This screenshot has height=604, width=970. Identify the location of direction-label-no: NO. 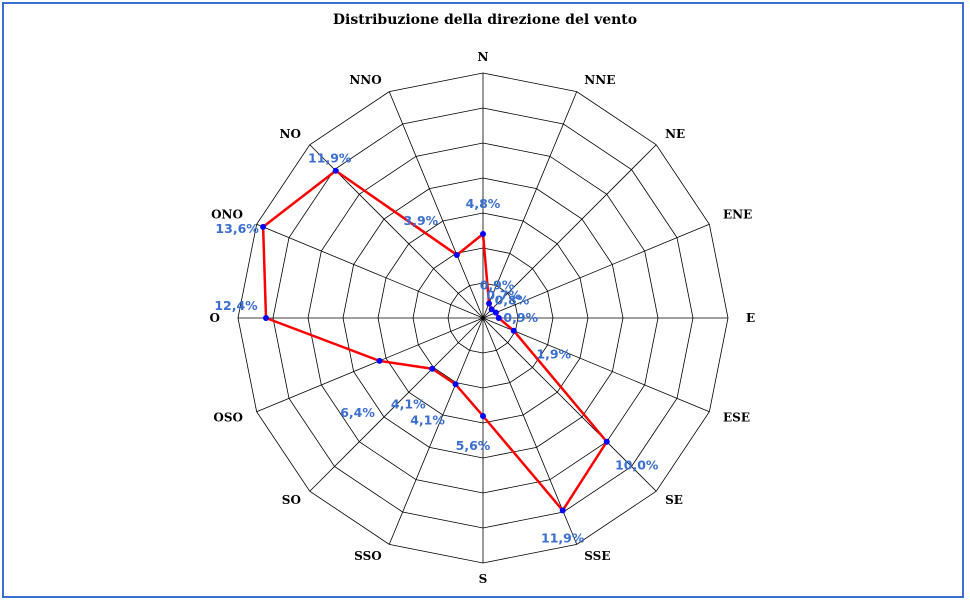
(290, 134).